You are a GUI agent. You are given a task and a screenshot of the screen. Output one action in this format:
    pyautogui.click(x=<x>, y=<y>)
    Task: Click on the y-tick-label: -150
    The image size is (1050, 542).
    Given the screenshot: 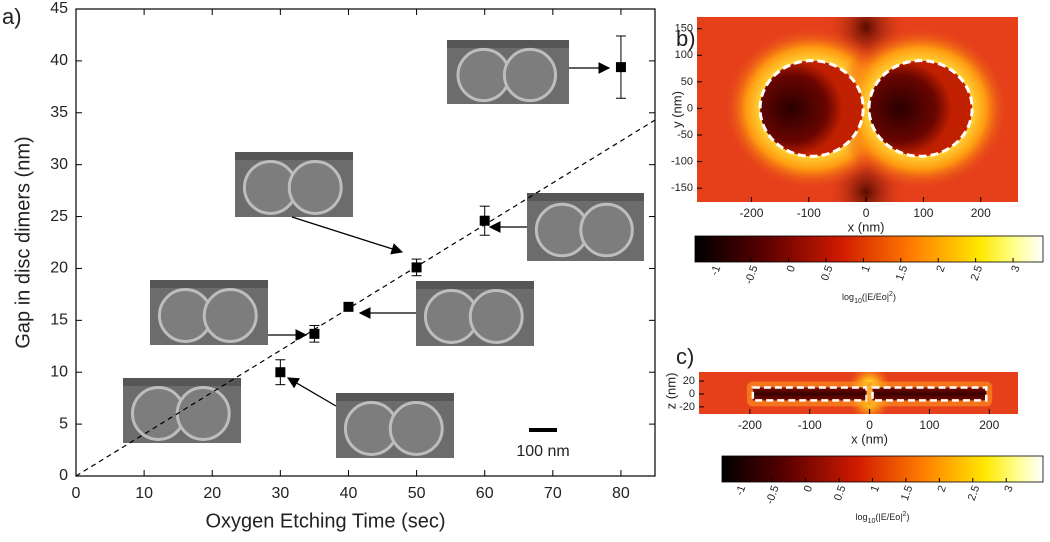 What is the action you would take?
    pyautogui.click(x=682, y=188)
    